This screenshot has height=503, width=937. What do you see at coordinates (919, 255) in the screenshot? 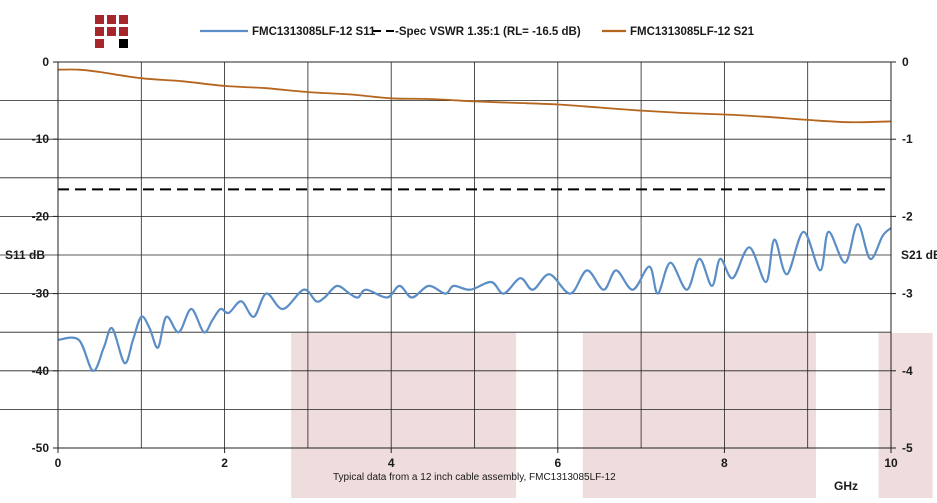
I see `y-right-axis-title: S21 dB` at bounding box center [919, 255].